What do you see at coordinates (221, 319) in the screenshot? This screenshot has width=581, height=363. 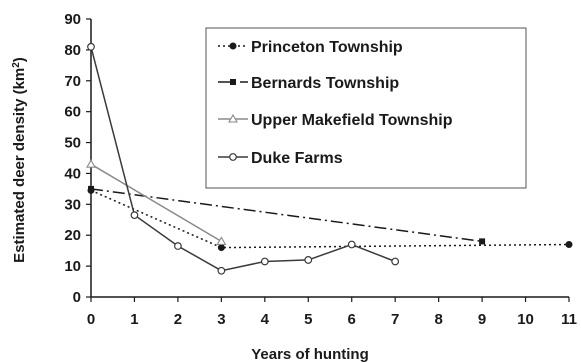 I see `x-tick-label: 3` at bounding box center [221, 319].